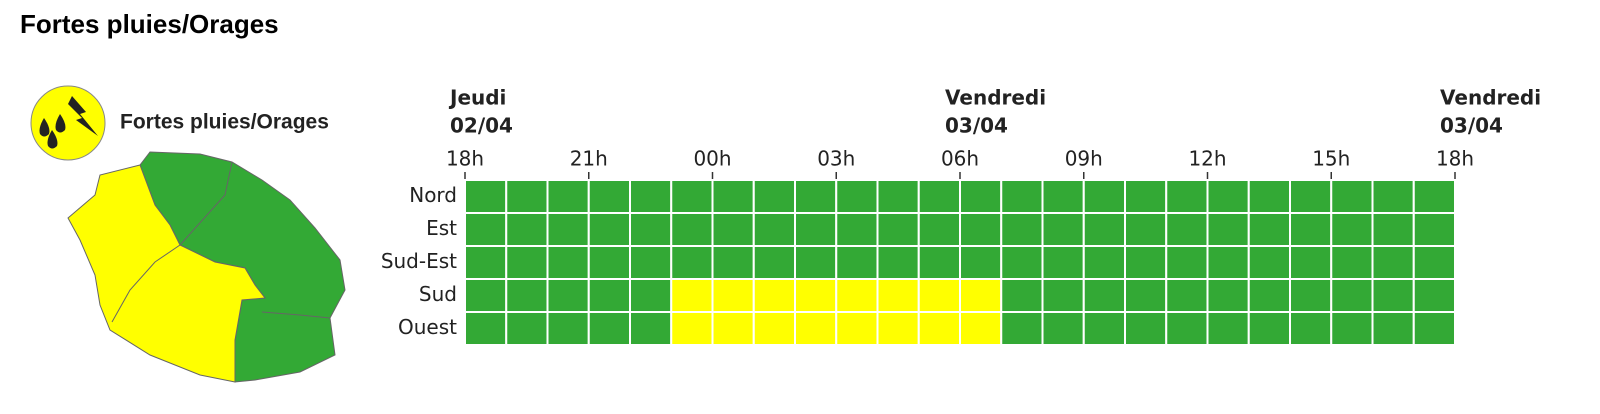 This screenshot has height=414, width=1600. Describe the element at coordinates (1471, 126) in the screenshot. I see `day-date: 03/04` at that location.